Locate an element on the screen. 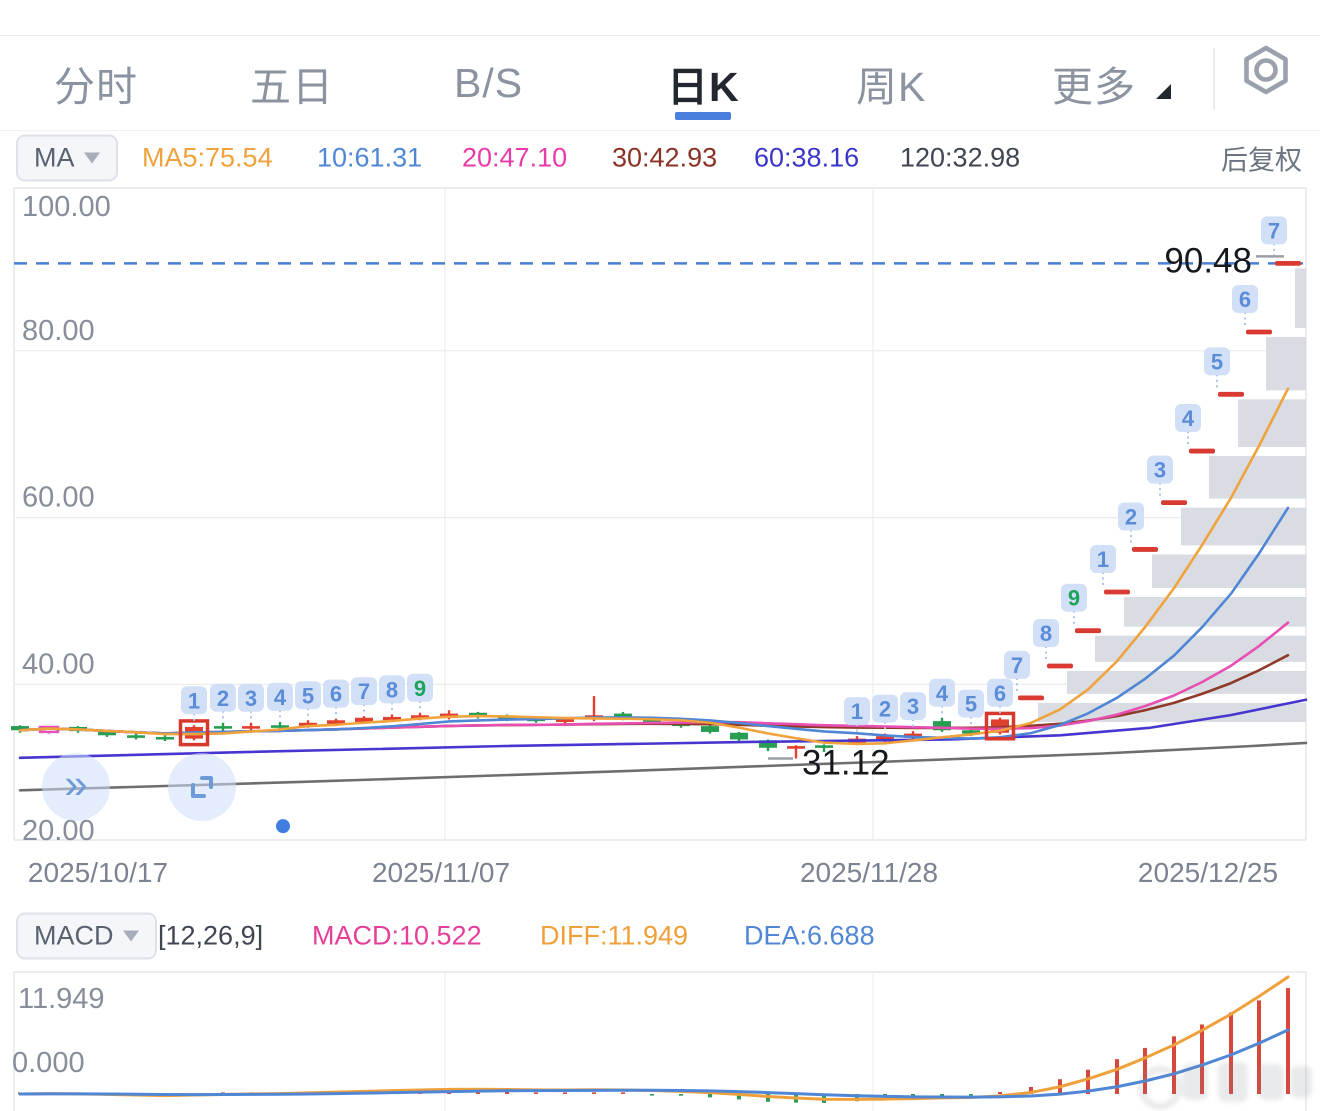 The width and height of the screenshot is (1320, 1111). adjust-mode-toggle: 后复权 is located at coordinates (1261, 160).